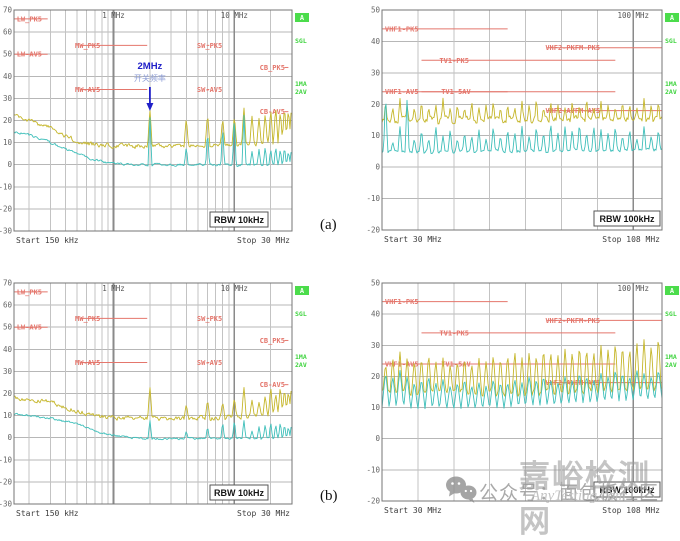  Describe the element at coordinates (150, 78) in the screenshot. I see `annotation-caption: 开关频率` at that location.